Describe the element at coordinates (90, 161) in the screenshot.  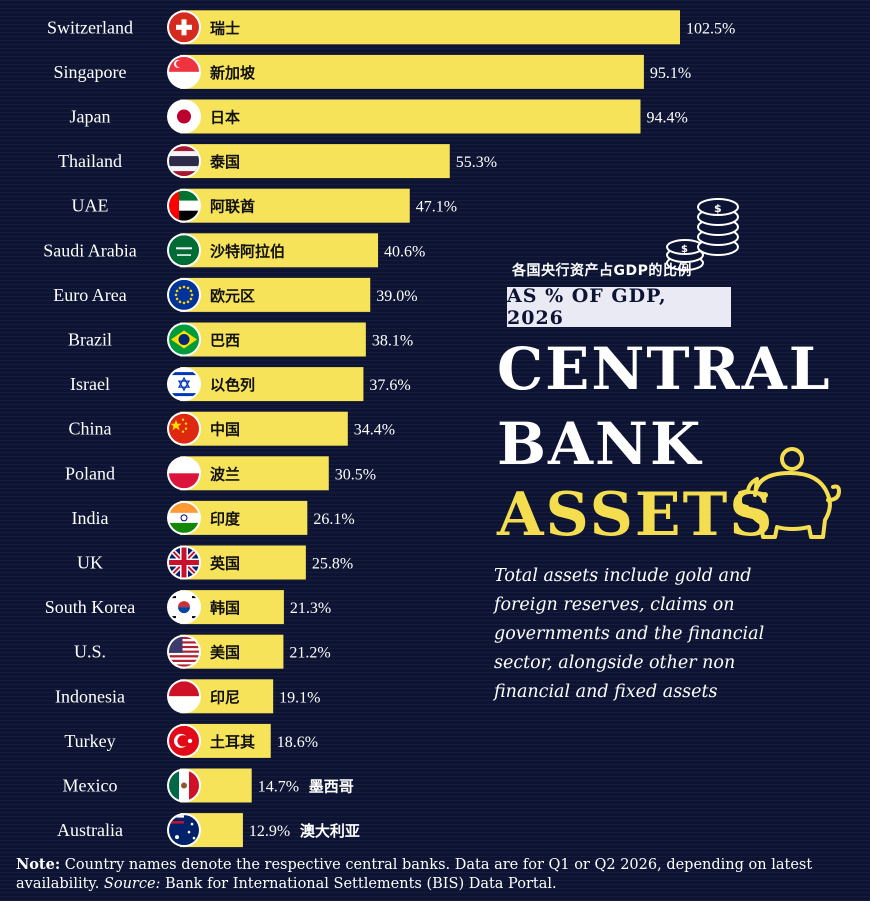
I see `country-label: Thailand` at that location.